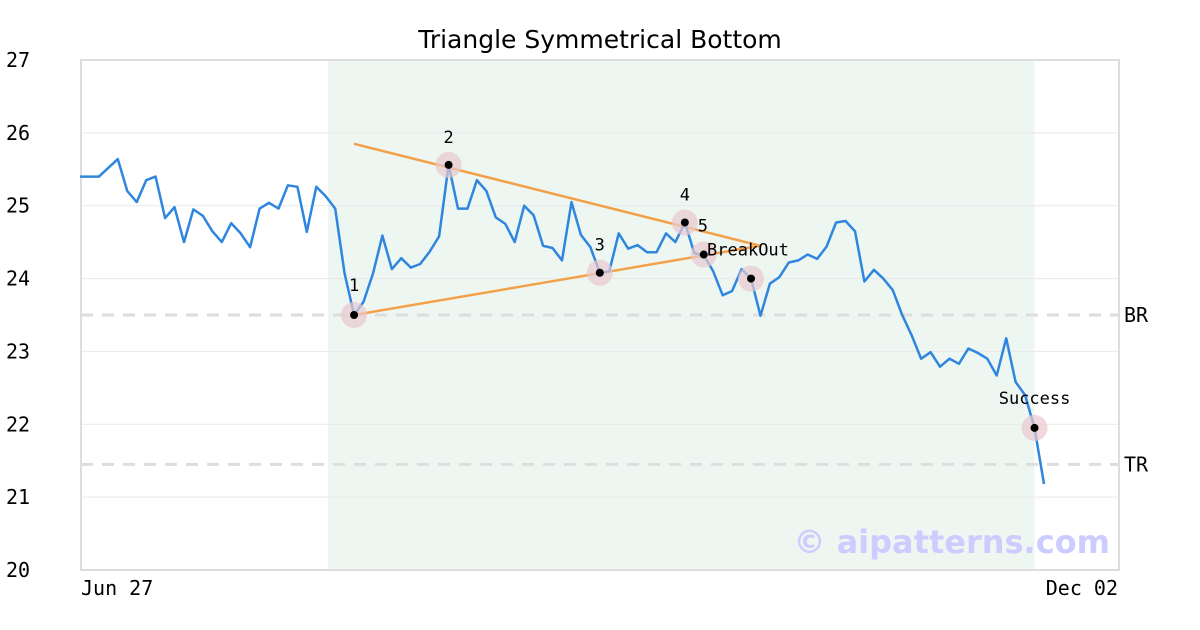  Describe the element at coordinates (18, 351) in the screenshot. I see `y-tick-label: 23` at that location.